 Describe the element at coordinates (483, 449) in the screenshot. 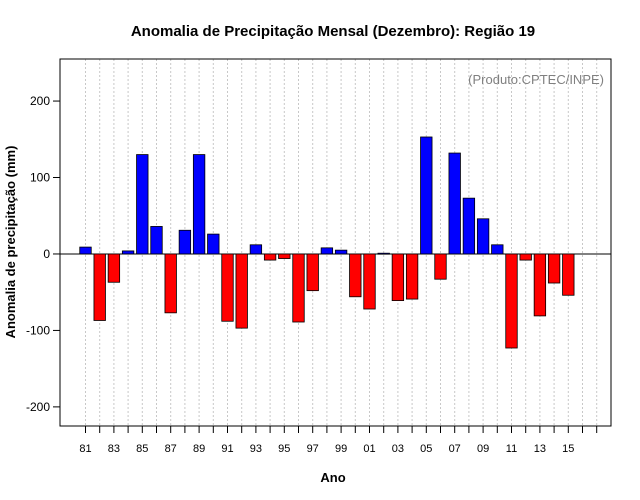

I see `x-tick-label: 09` at that location.